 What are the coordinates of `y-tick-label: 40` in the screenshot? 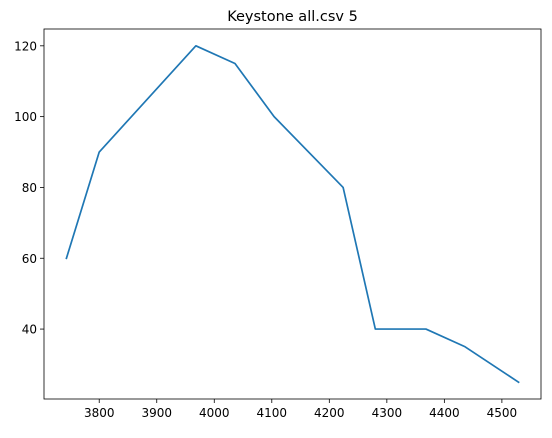 It's located at (29, 330).